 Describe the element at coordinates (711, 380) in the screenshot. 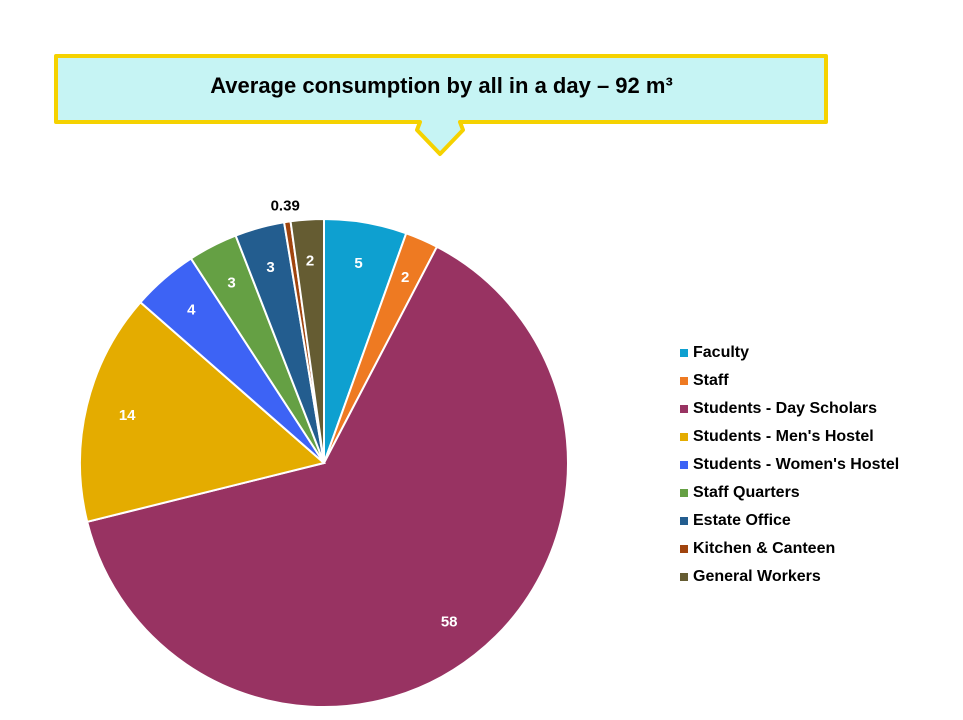

I see `legend-label: Staff` at that location.